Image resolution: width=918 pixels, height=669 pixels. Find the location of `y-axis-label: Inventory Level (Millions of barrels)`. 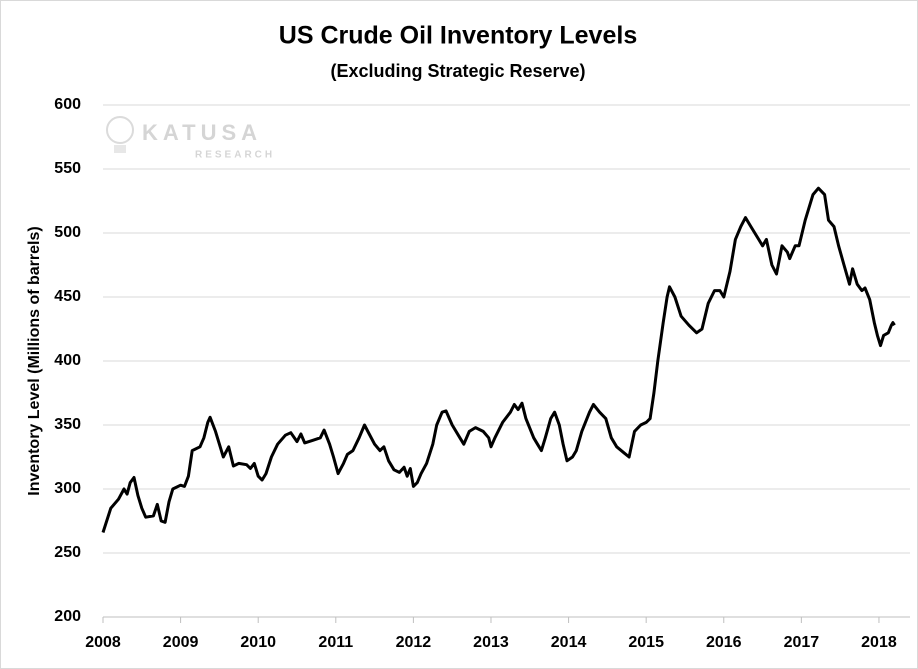

y-axis-label: Inventory Level (Millions of barrels) is located at coordinates (34, 360).